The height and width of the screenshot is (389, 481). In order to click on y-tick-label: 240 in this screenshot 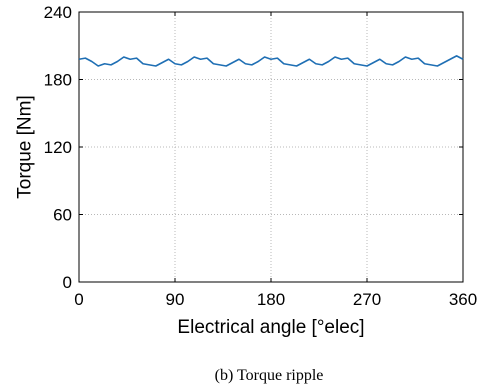, I will do `click(58, 12)`.